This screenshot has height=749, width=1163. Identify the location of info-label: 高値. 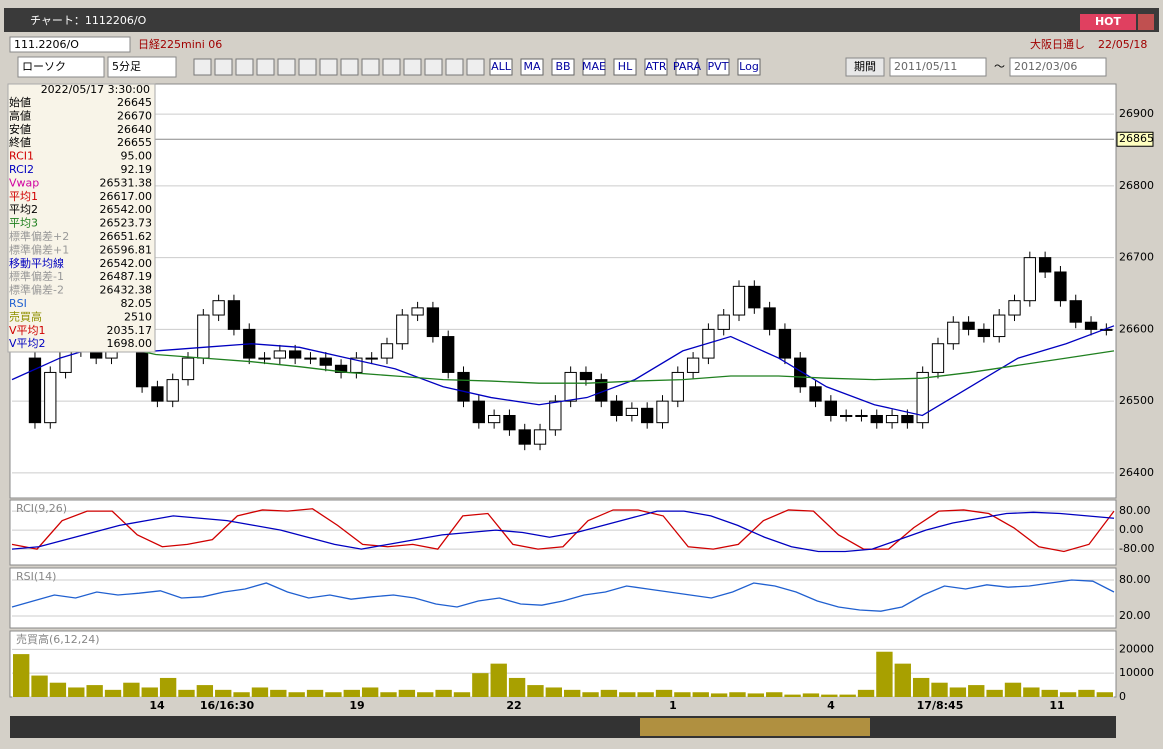
(20, 115).